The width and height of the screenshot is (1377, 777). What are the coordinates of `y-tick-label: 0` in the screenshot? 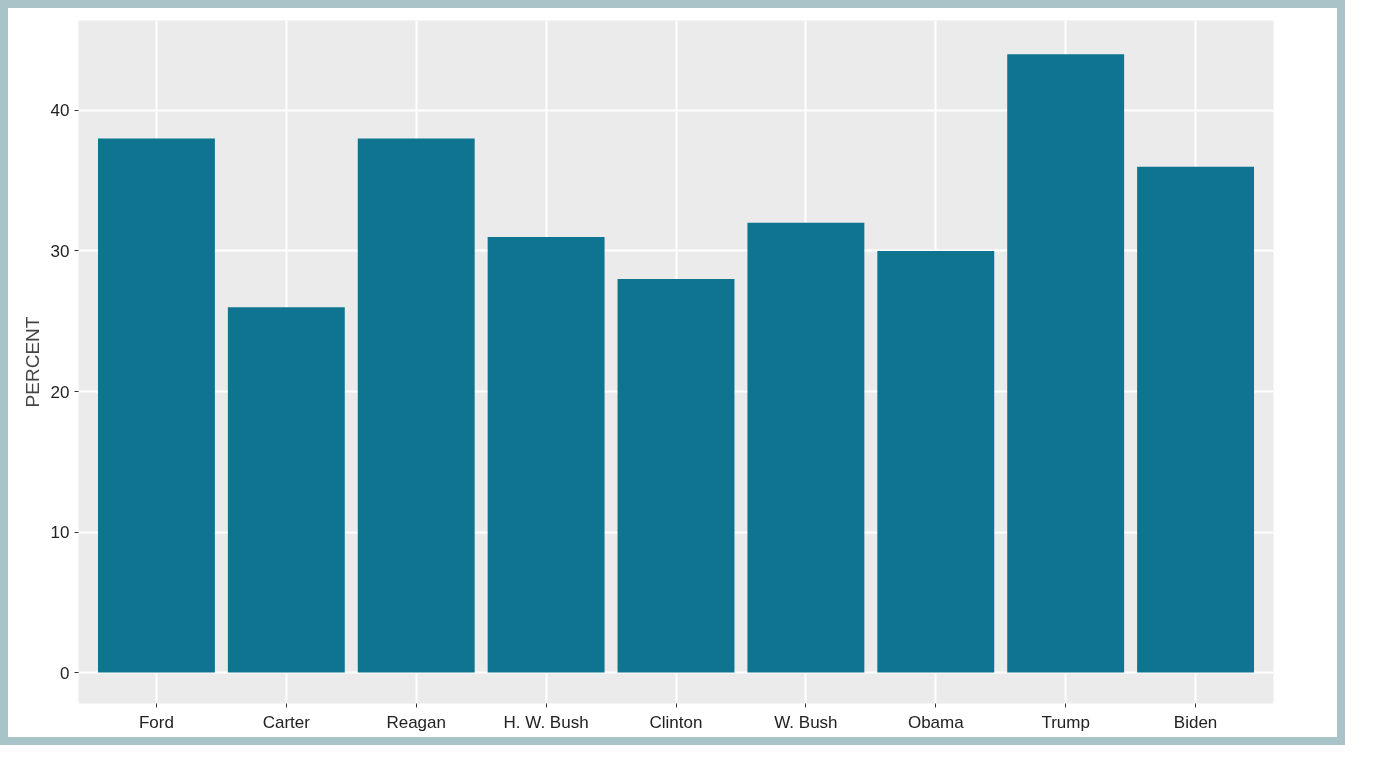 It's located at (65, 673).